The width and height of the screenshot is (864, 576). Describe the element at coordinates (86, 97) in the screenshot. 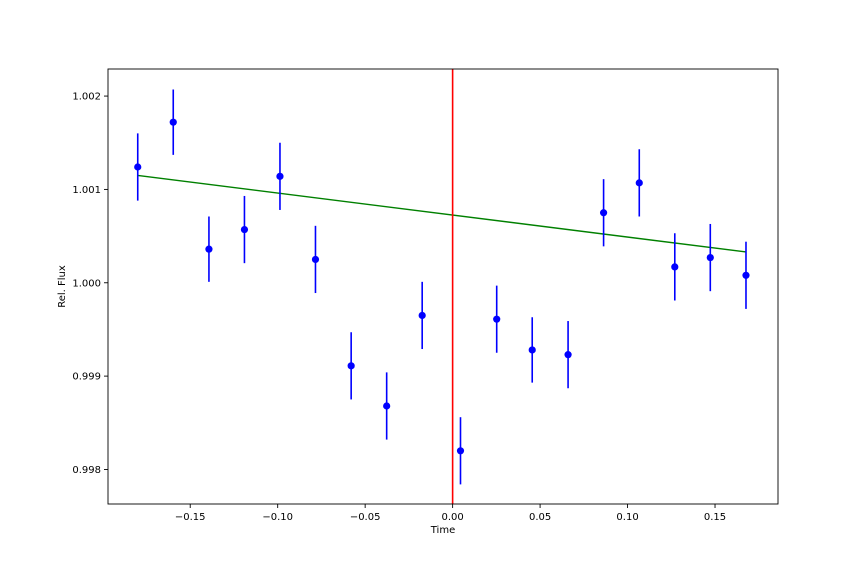

I see `y-tick-label: 1.002` at that location.